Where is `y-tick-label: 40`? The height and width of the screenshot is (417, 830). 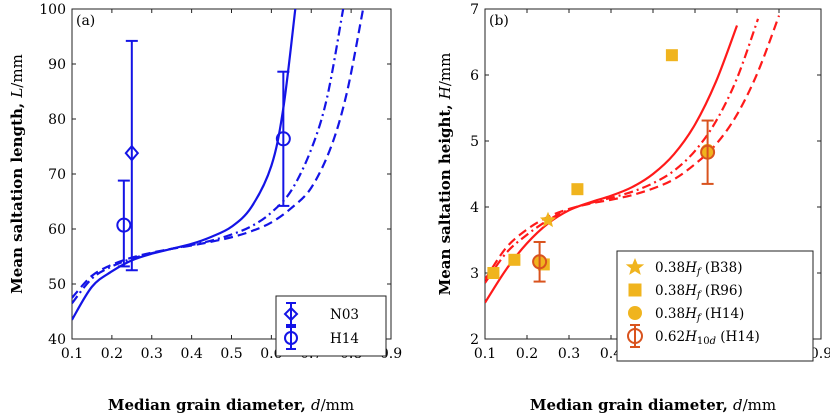 y-tick-label: 40 is located at coordinates (57, 340).